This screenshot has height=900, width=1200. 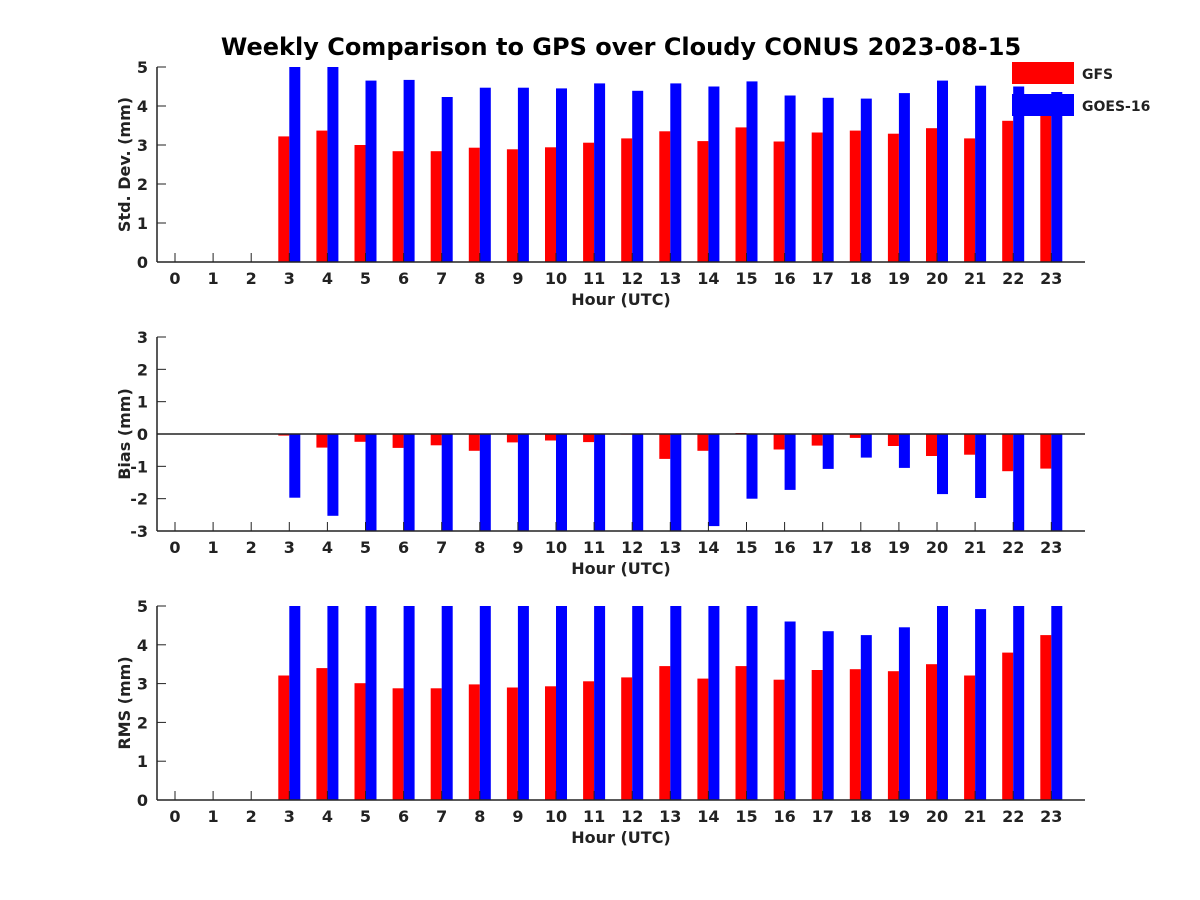 I want to click on panel3-ytick-label: 0, so click(x=142, y=800).